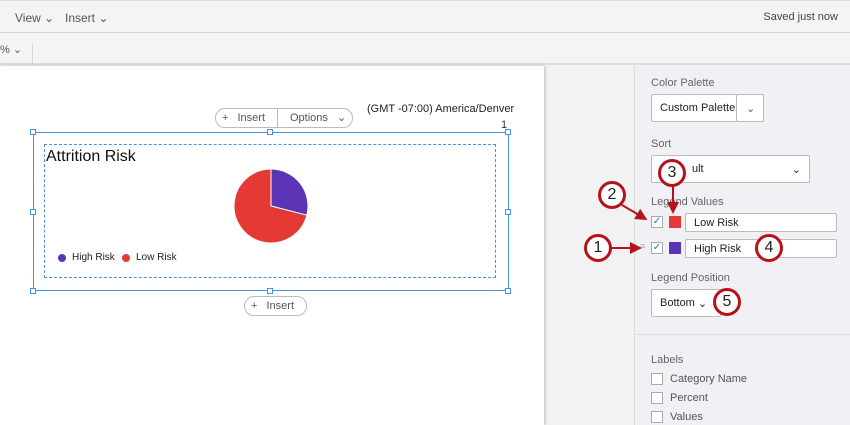 The height and width of the screenshot is (425, 850). I want to click on toolbar: % ⌄, so click(425, 54).